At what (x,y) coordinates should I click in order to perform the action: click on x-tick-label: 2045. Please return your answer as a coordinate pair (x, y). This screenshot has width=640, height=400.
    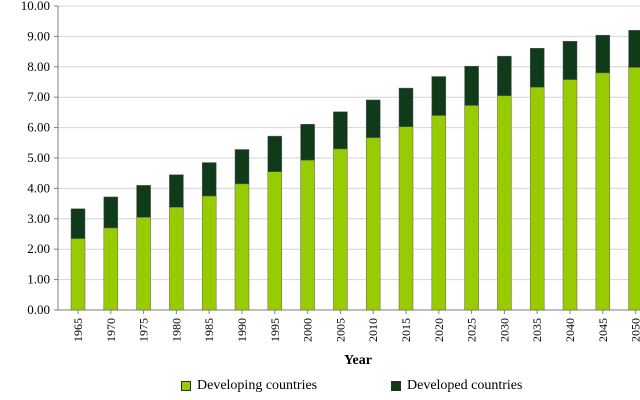
    Looking at the image, I should click on (603, 330).